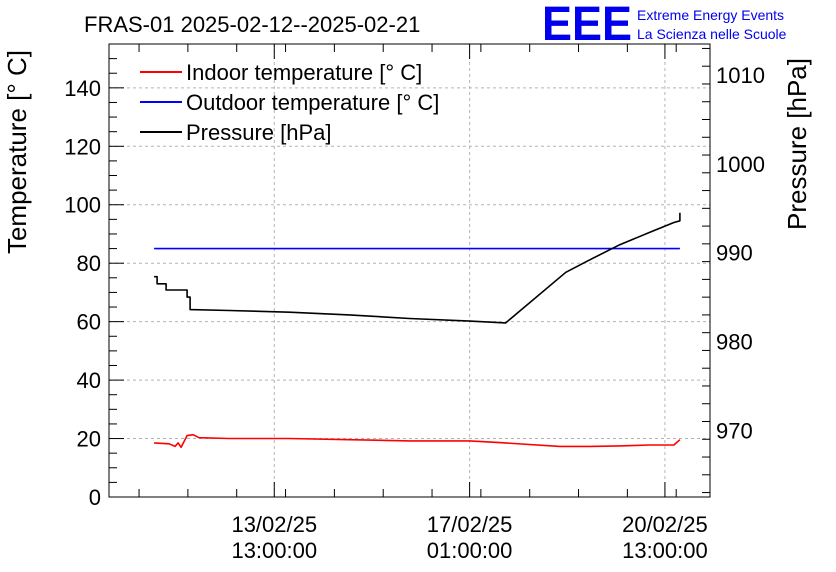 Image resolution: width=836 pixels, height=572 pixels. What do you see at coordinates (587, 25) in the screenshot?
I see `eee-logo-mark: EEE` at bounding box center [587, 25].